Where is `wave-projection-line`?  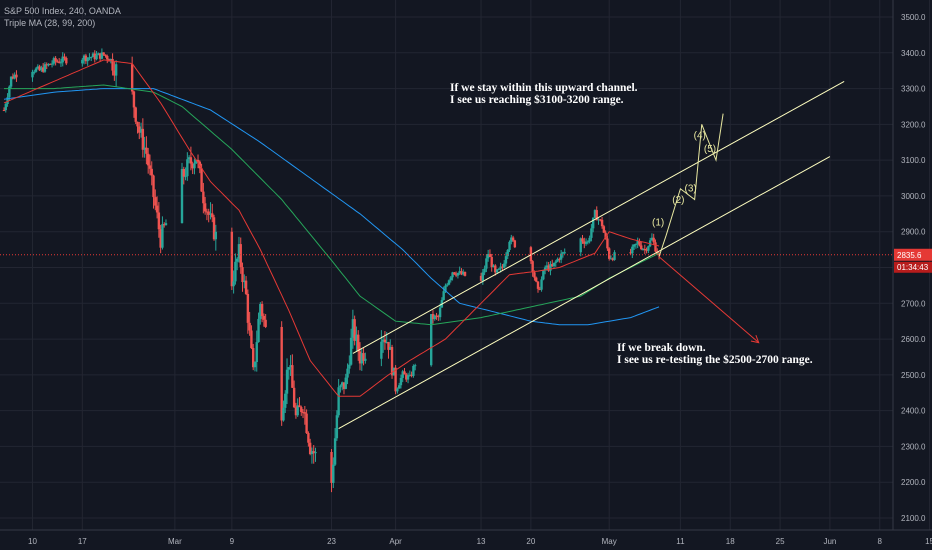
wave-projection-line is located at coordinates (691, 185).